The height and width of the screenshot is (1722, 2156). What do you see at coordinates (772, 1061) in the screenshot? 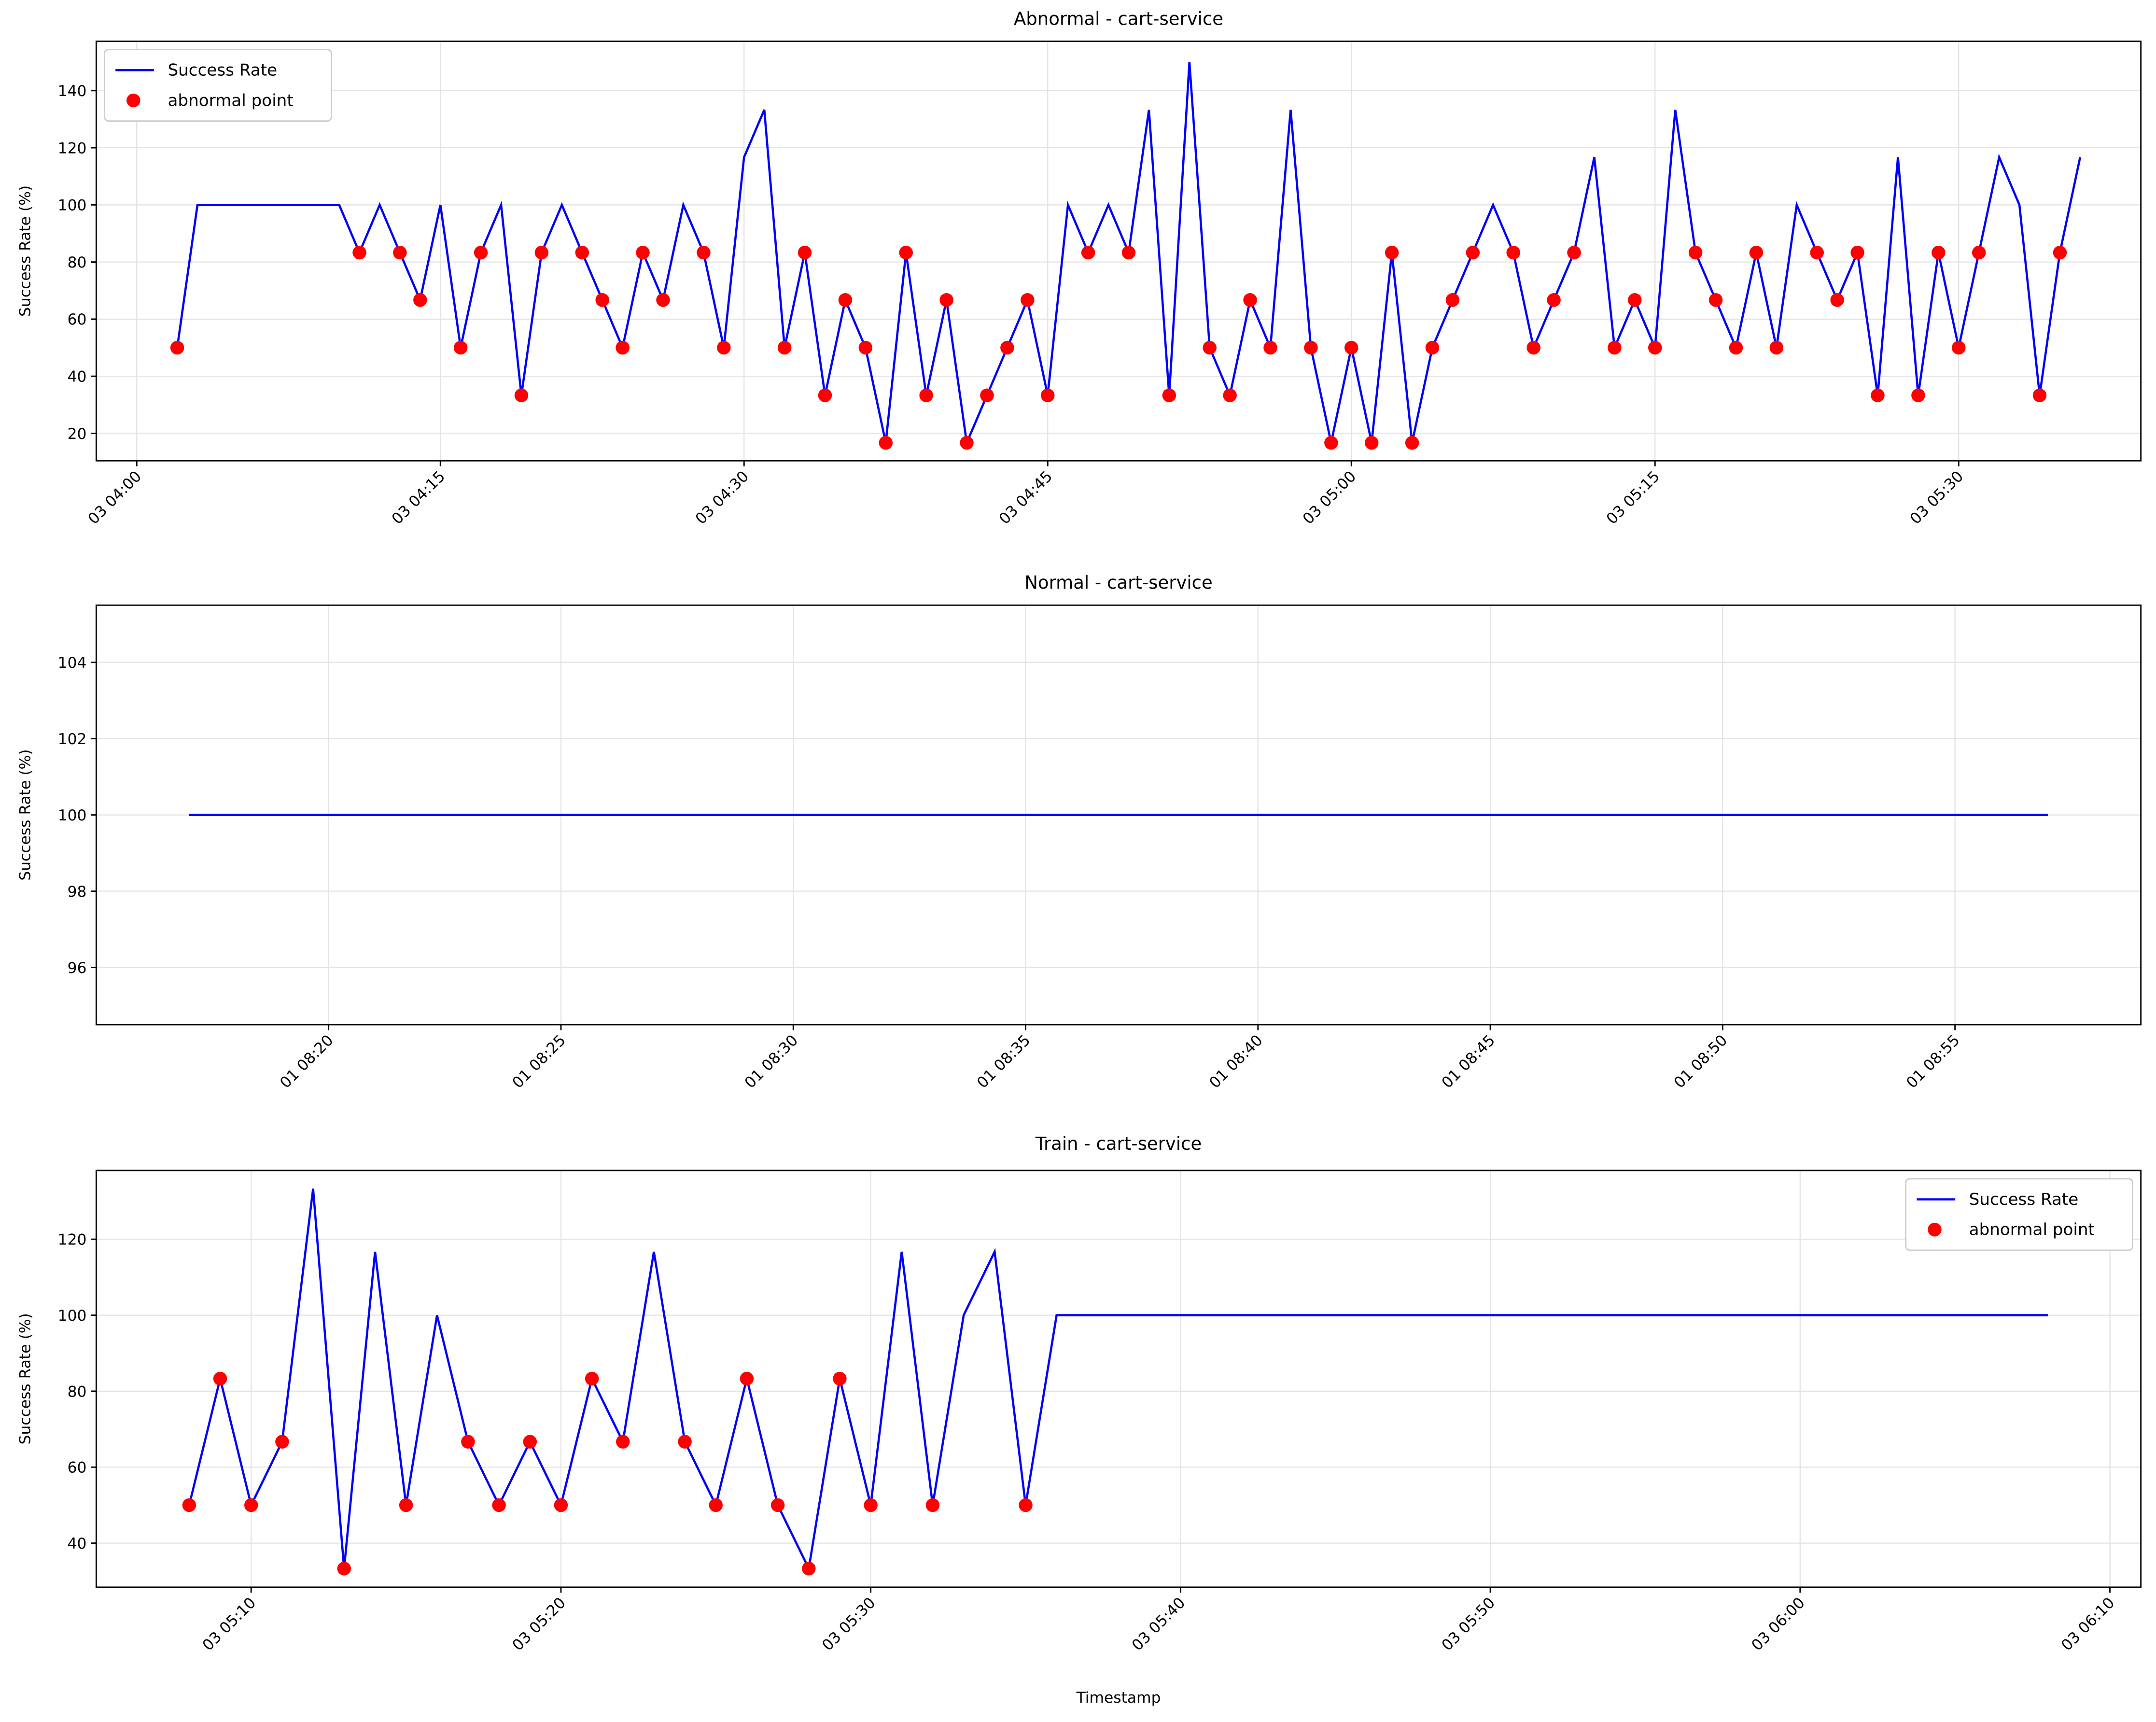
I see `x-tick-label: 01 08:30` at bounding box center [772, 1061].